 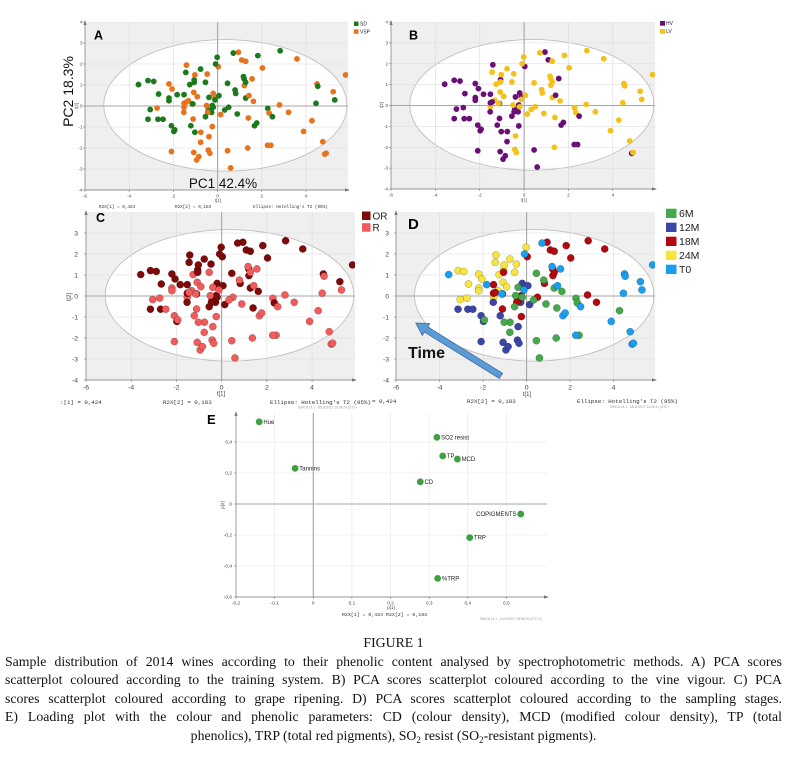 I want to click on loading-label: MCD, so click(x=469, y=460).